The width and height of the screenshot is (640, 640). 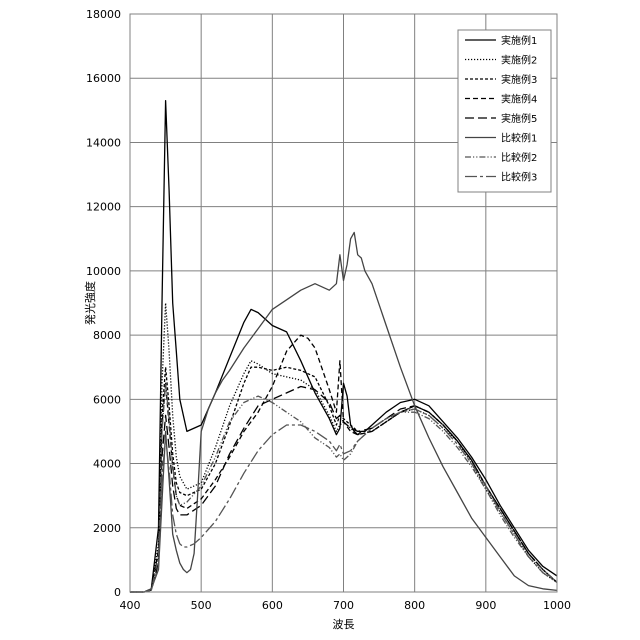 I want to click on legend-label: 実施例5, so click(x=519, y=118).